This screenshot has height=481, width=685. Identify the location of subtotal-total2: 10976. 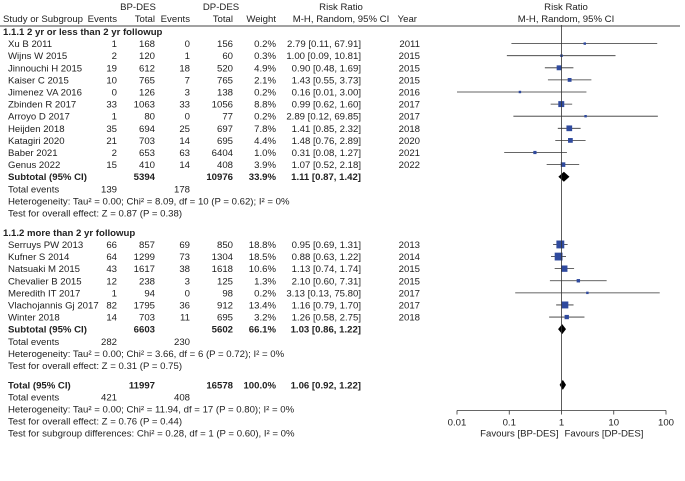
(219, 177).